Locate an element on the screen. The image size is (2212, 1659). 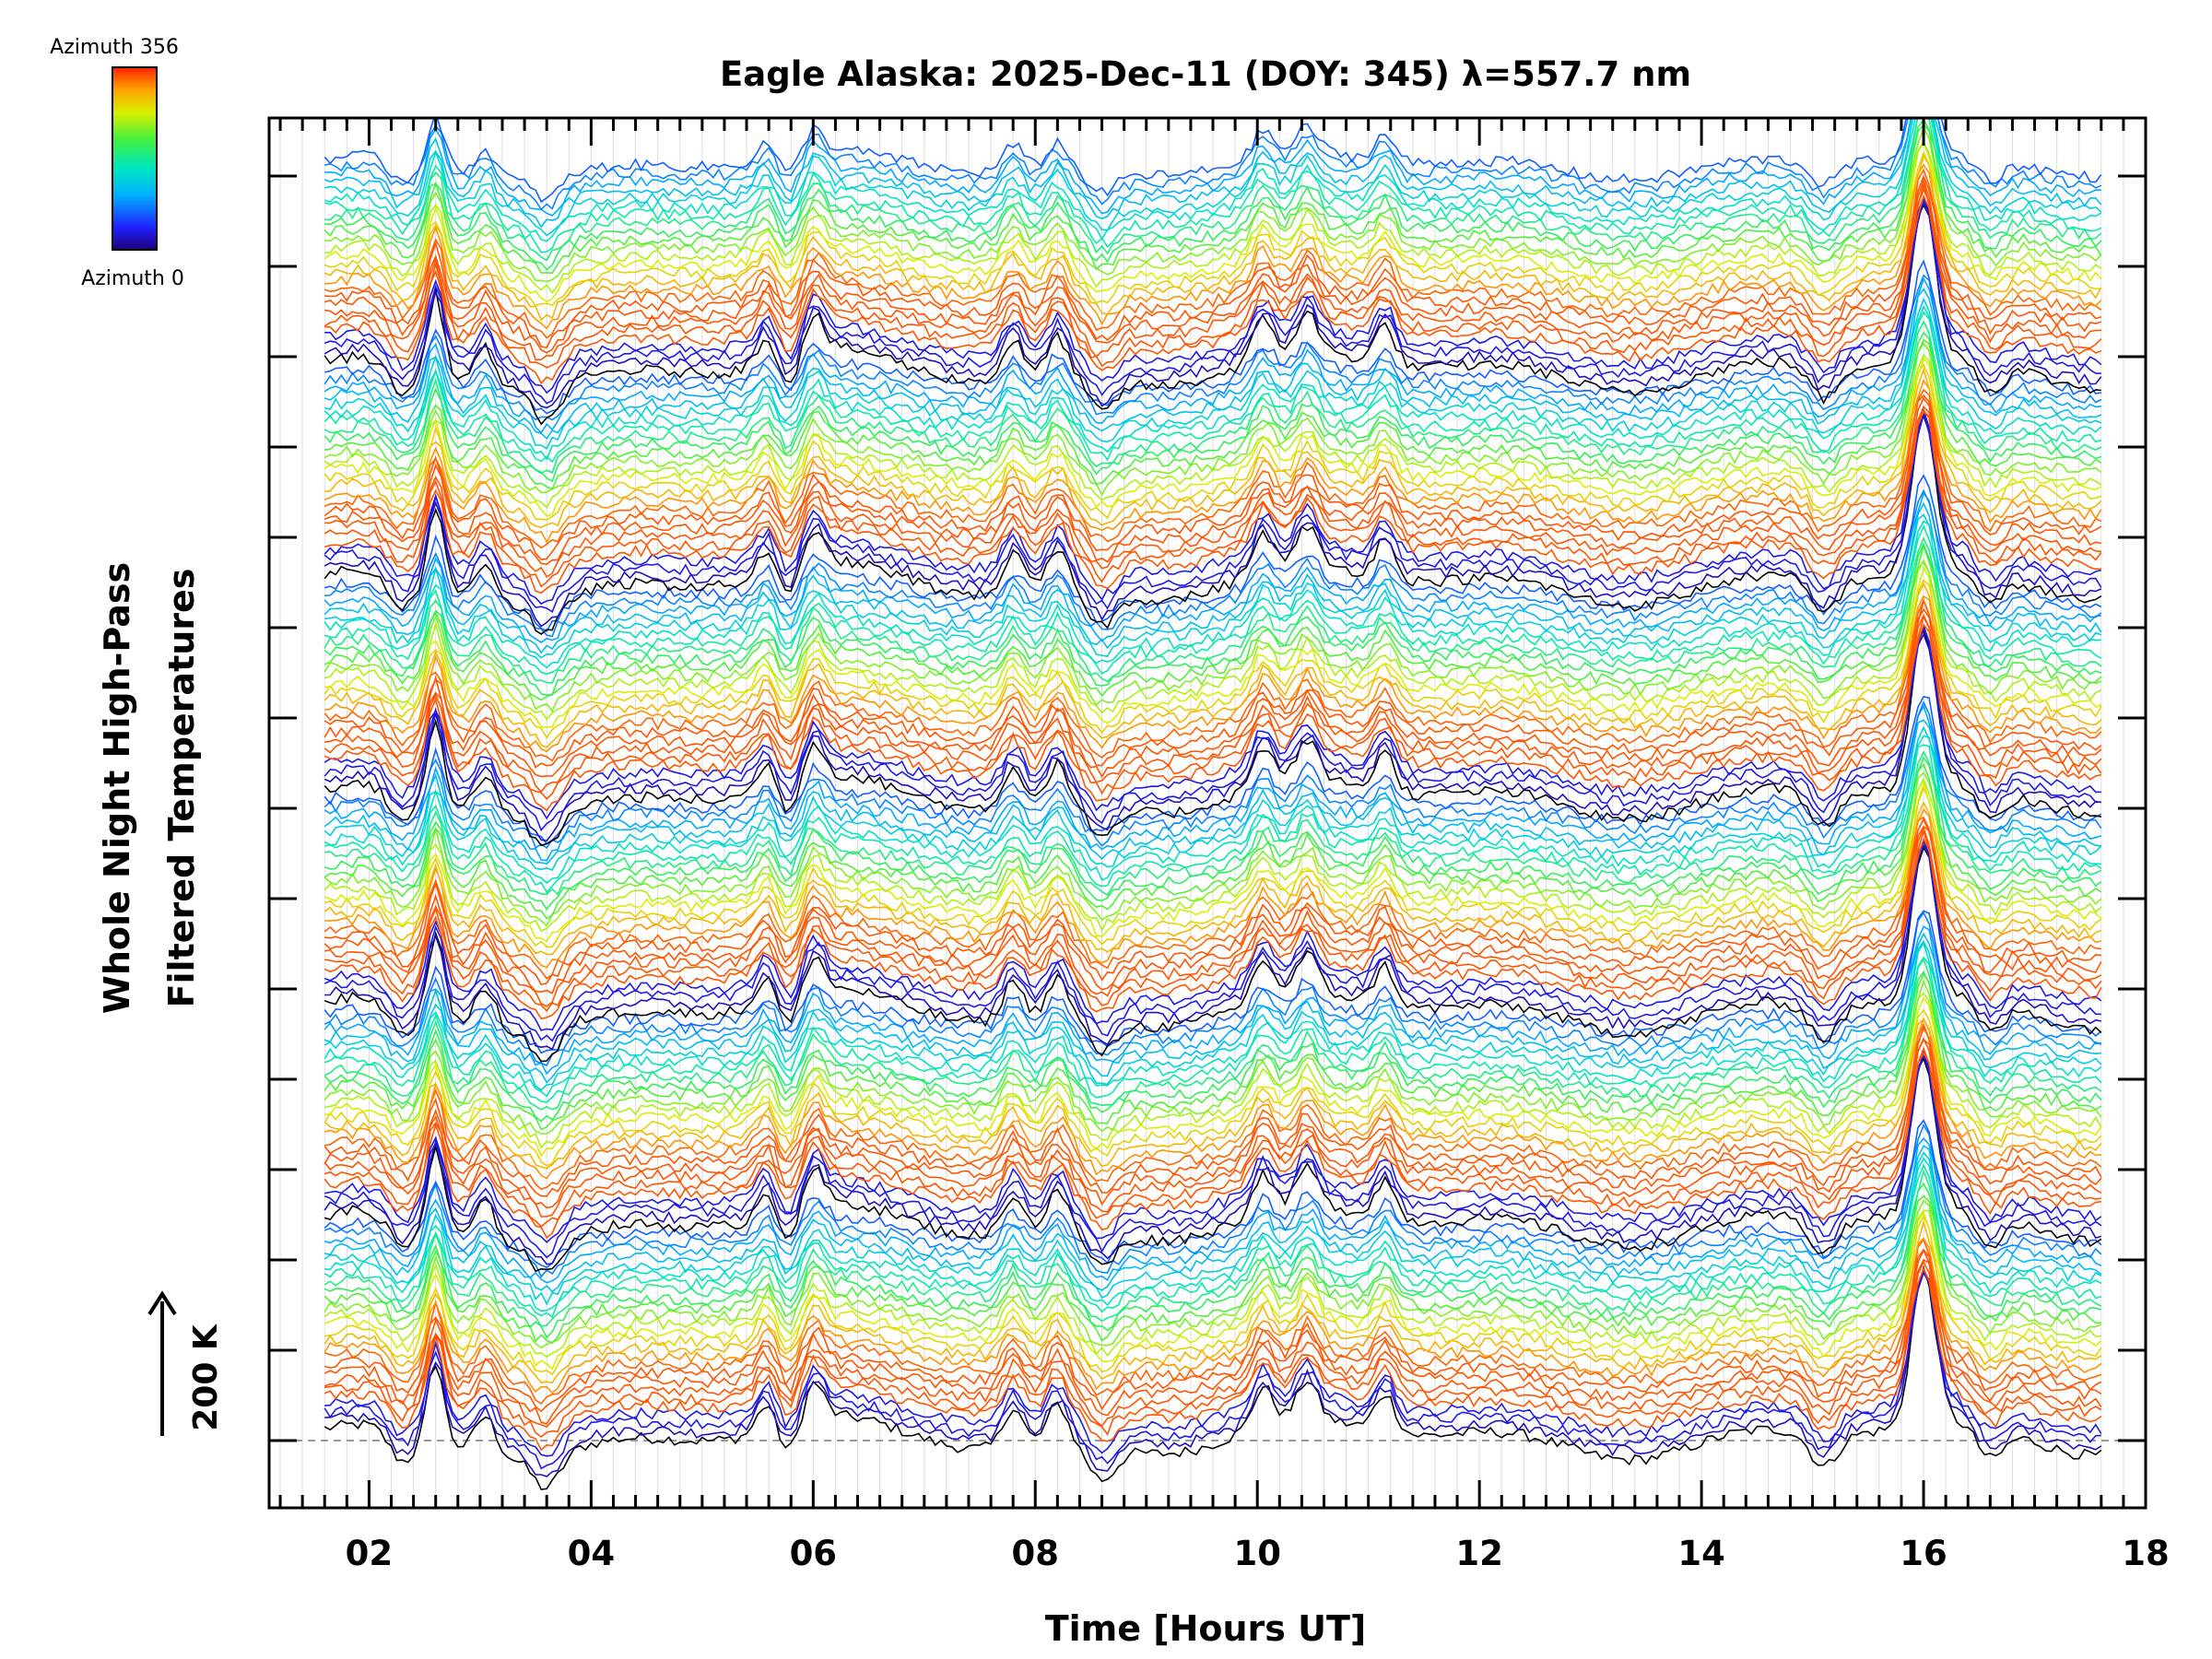
x-tick-label: 08 is located at coordinates (1036, 1553).